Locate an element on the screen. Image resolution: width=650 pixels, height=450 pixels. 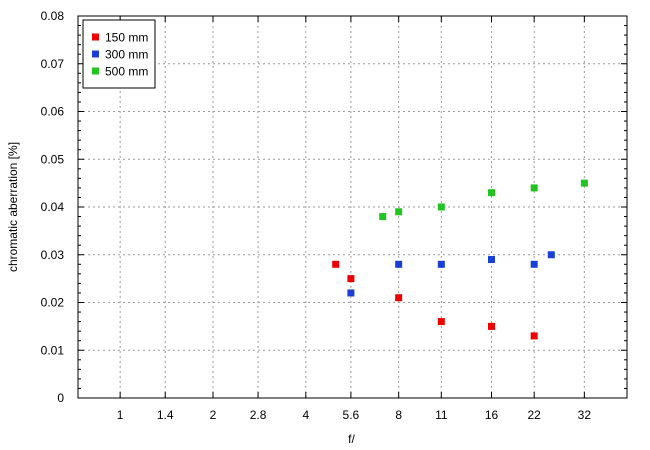
x-tick-label: 4 is located at coordinates (305, 415).